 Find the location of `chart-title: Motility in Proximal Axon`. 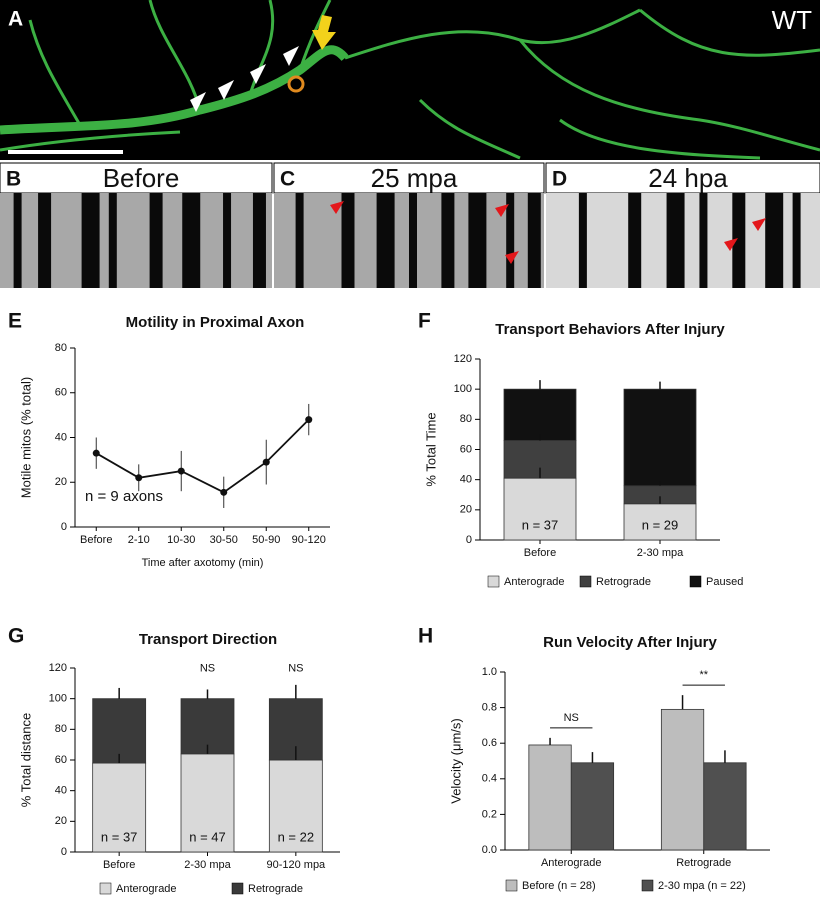

chart-title: Motility in Proximal Axon is located at coordinates (215, 322).